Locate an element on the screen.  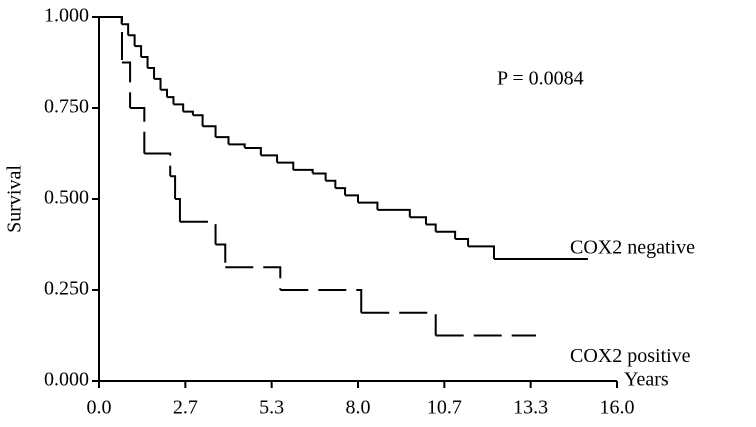
x-axis-label: Years is located at coordinates (646, 380).